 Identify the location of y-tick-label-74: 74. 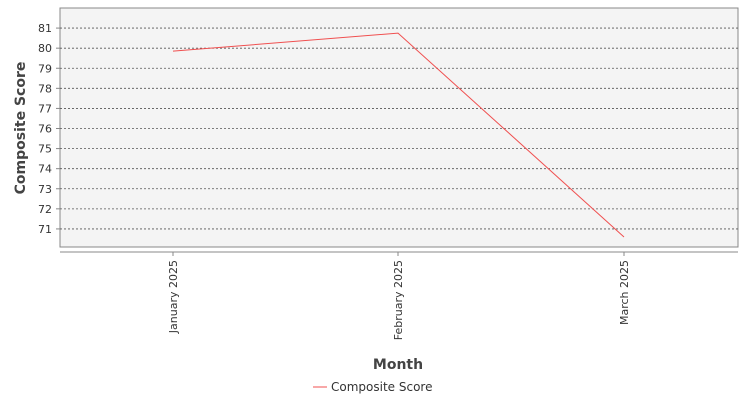
(45, 169).